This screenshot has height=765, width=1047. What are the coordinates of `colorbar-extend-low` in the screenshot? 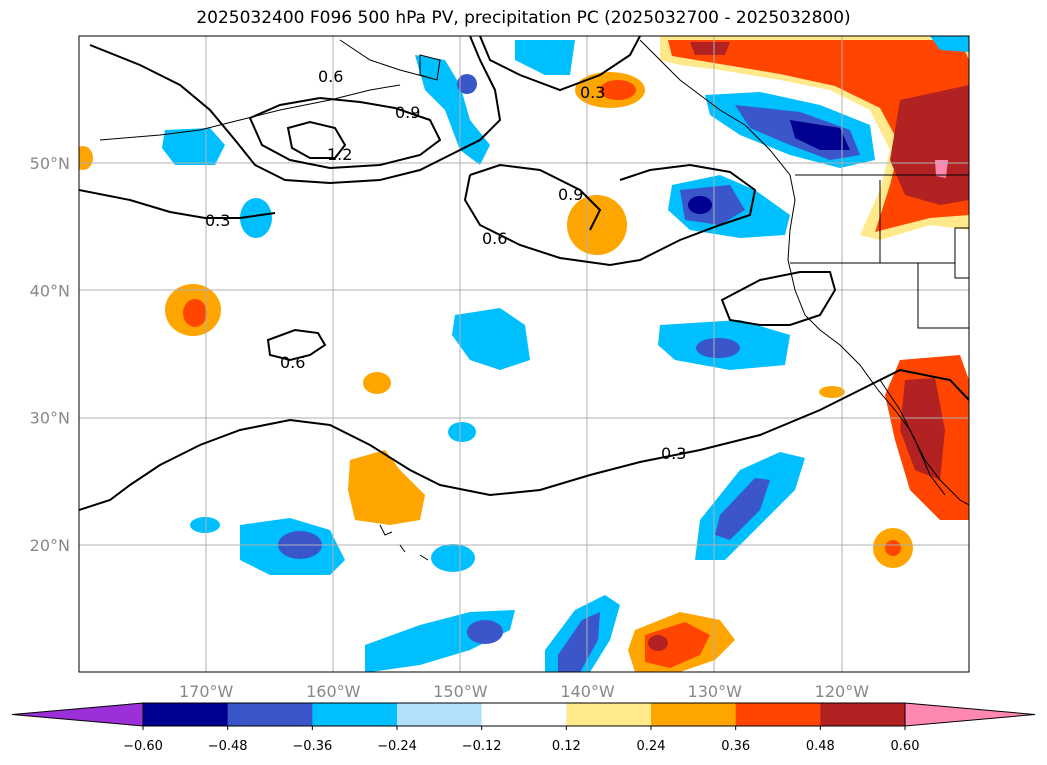 It's located at (77, 714).